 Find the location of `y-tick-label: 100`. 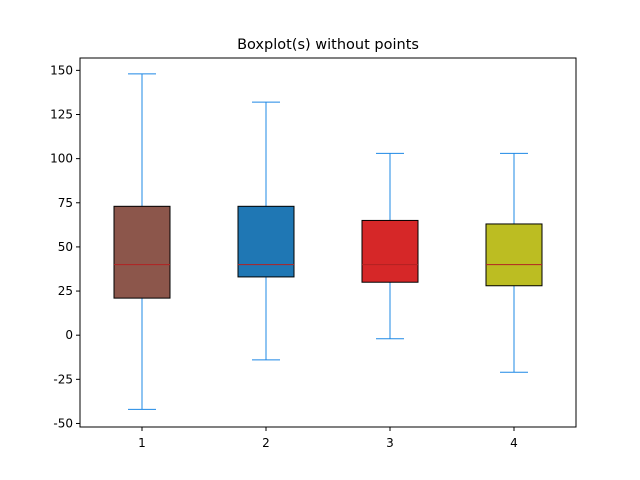

y-tick-label: 100 is located at coordinates (61, 159).